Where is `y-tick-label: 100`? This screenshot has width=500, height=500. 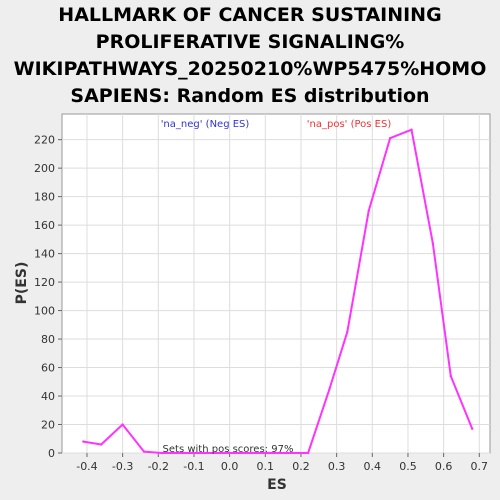
y-tick-label: 100 is located at coordinates (44, 311).